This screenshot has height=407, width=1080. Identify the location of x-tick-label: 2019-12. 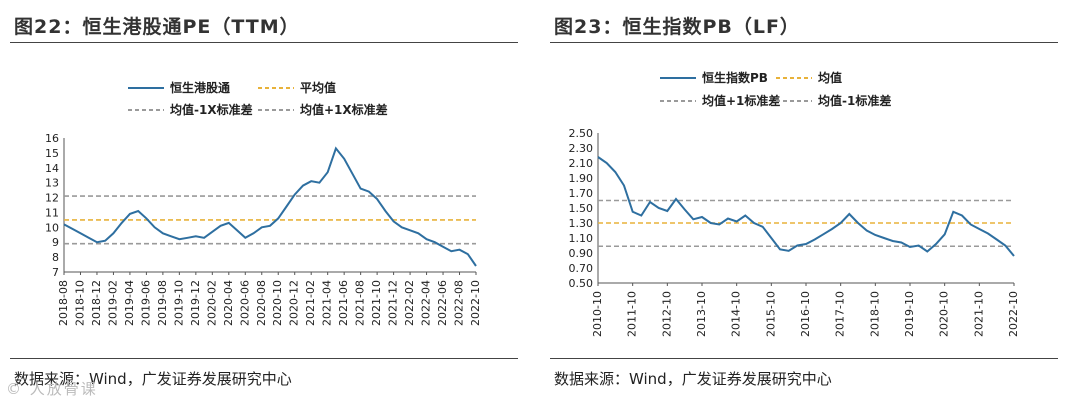
(195, 303).